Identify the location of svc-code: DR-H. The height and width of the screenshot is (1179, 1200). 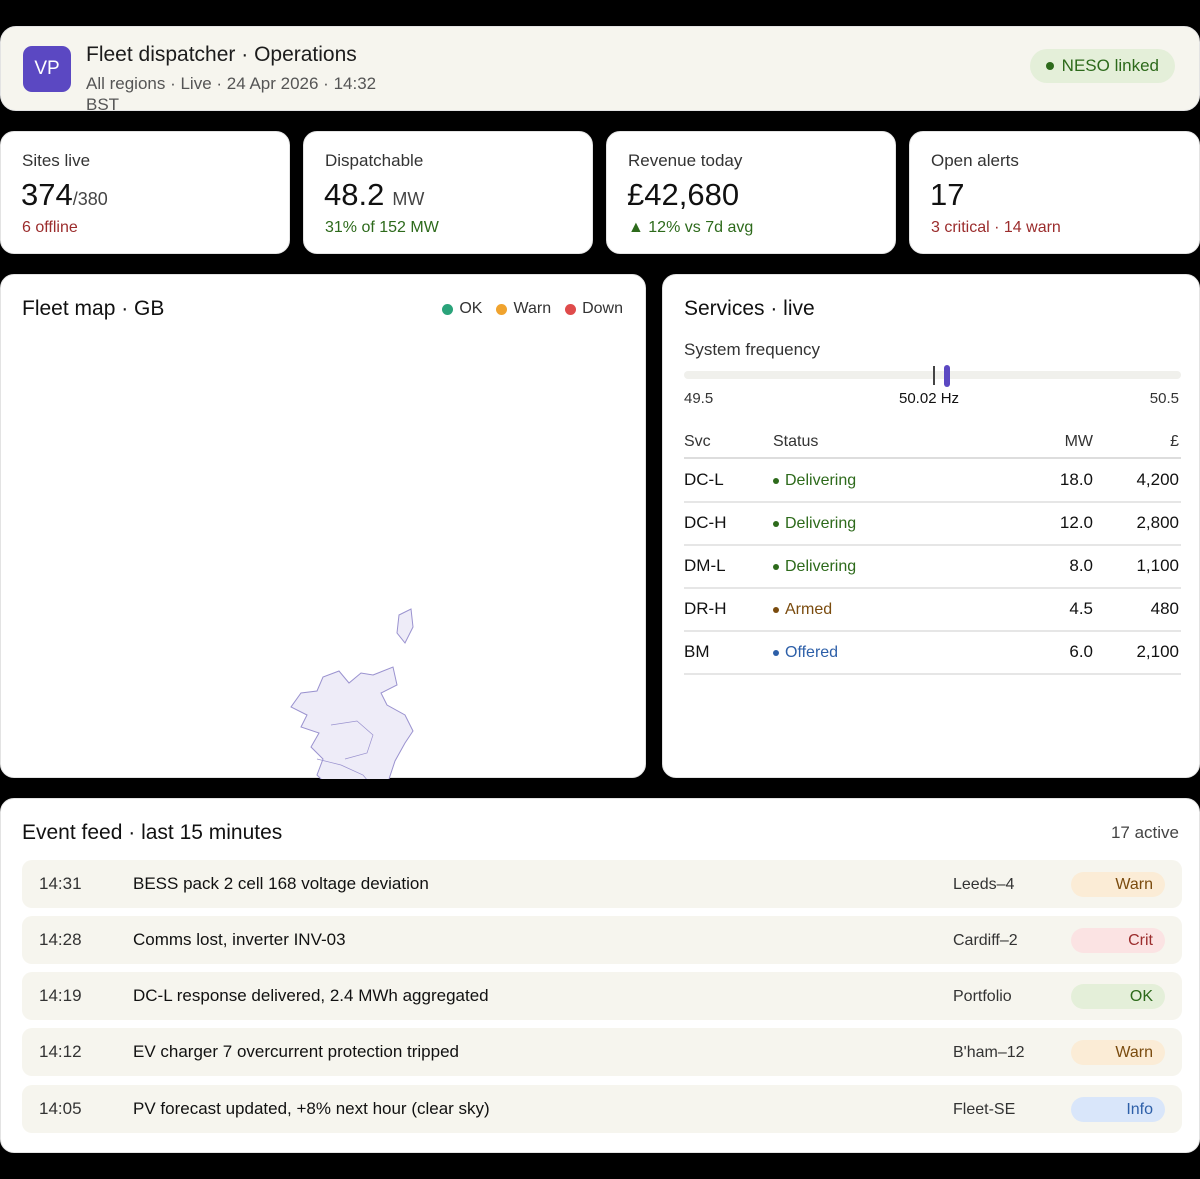
(705, 608).